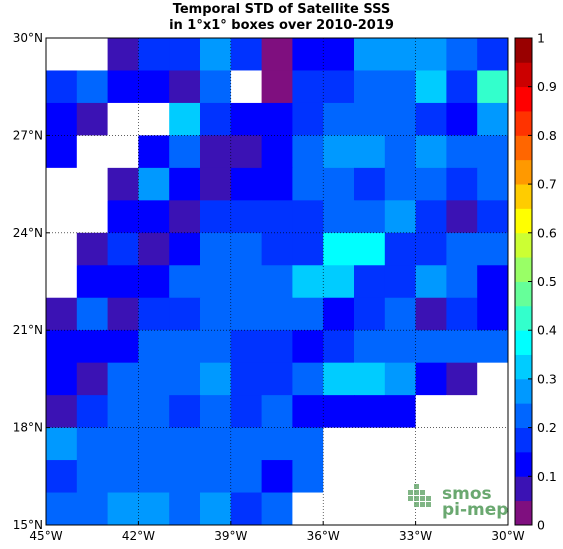 This screenshot has height=549, width=563. Describe the element at coordinates (281, 25) in the screenshot. I see `chart-title-line-2: in 1°x1° boxes over 2010-2019` at that location.